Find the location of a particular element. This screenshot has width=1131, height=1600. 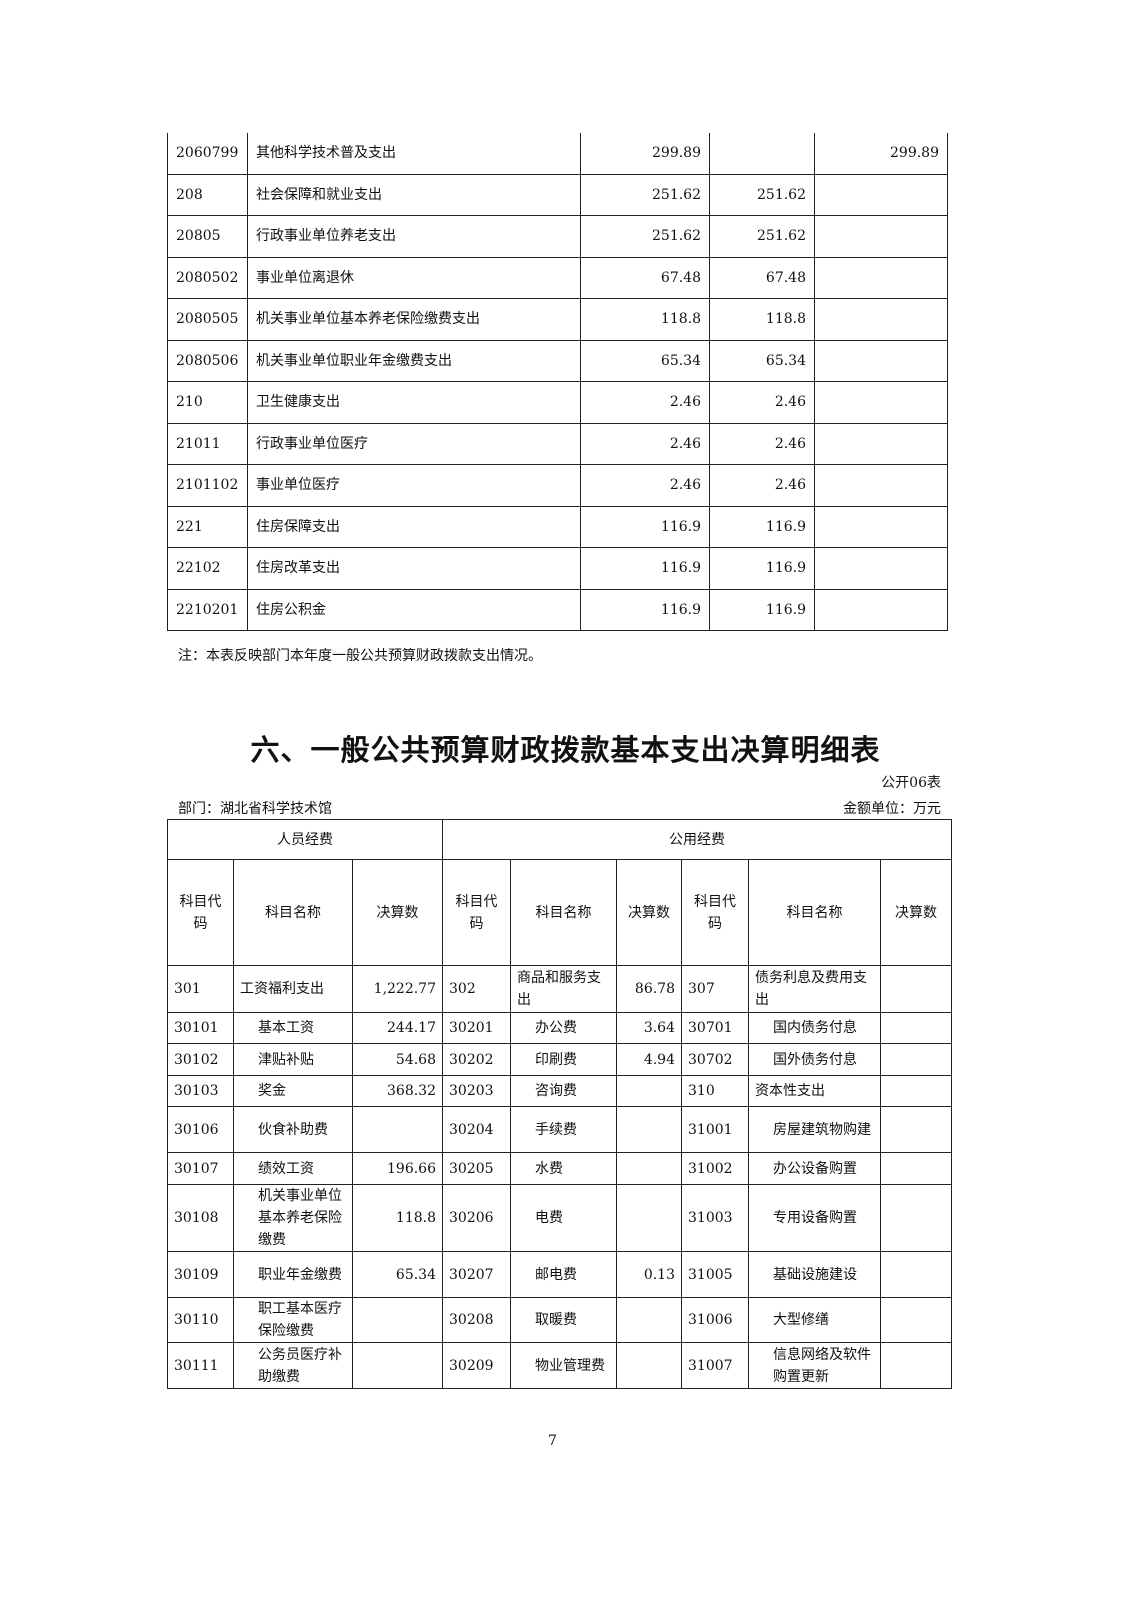

subject-name: 其他科学技术普及支出 is located at coordinates (414, 154).